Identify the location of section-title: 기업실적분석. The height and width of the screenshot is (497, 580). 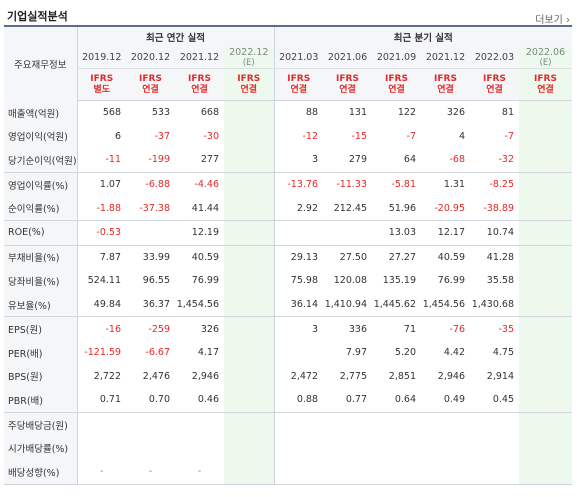
(37, 16).